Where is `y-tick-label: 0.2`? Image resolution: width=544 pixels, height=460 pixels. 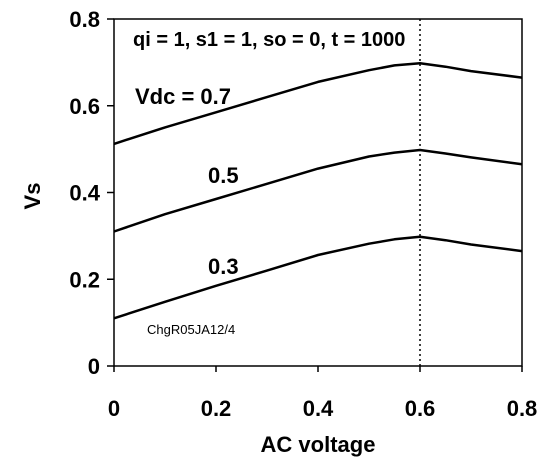
y-tick-label: 0.2 is located at coordinates (84, 279).